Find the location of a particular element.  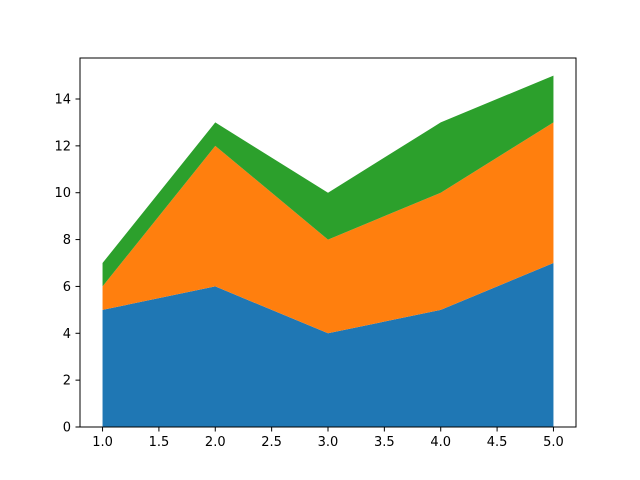

x-tick-label: 3.0 is located at coordinates (328, 442).